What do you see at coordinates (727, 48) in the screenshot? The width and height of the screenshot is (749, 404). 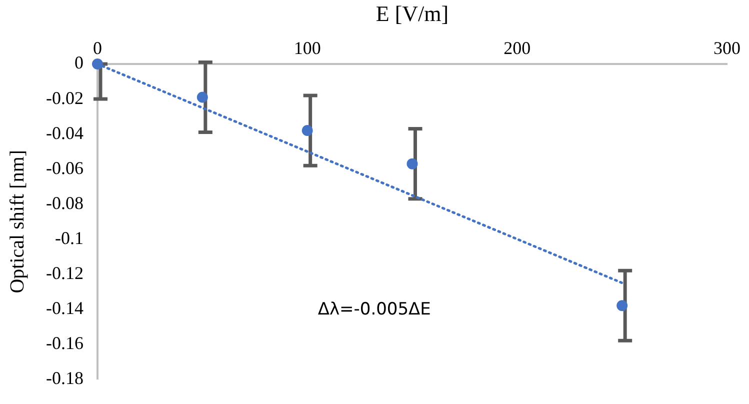 I see `x-tick-label: 300` at bounding box center [727, 48].